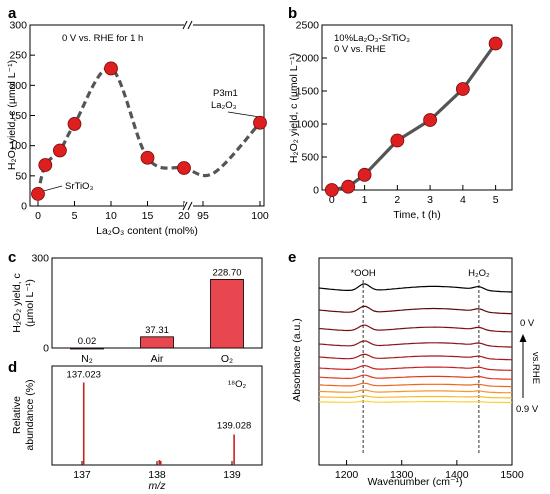 This screenshot has width=550, height=494. Describe the element at coordinates (308, 92) in the screenshot. I see `panel-b-ytick-label: 1500` at that location.